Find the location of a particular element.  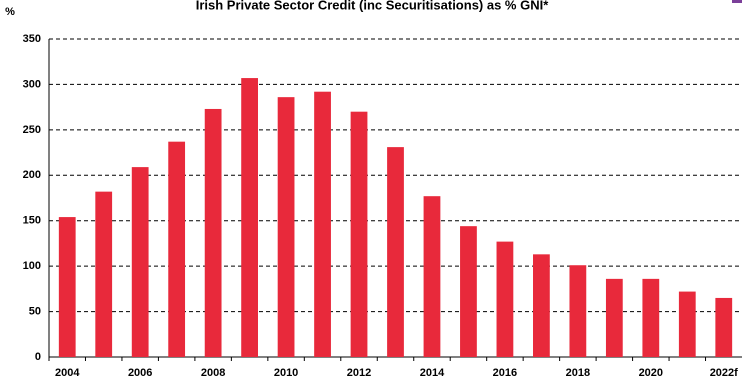

y-tick-label: 0 is located at coordinates (38, 357).